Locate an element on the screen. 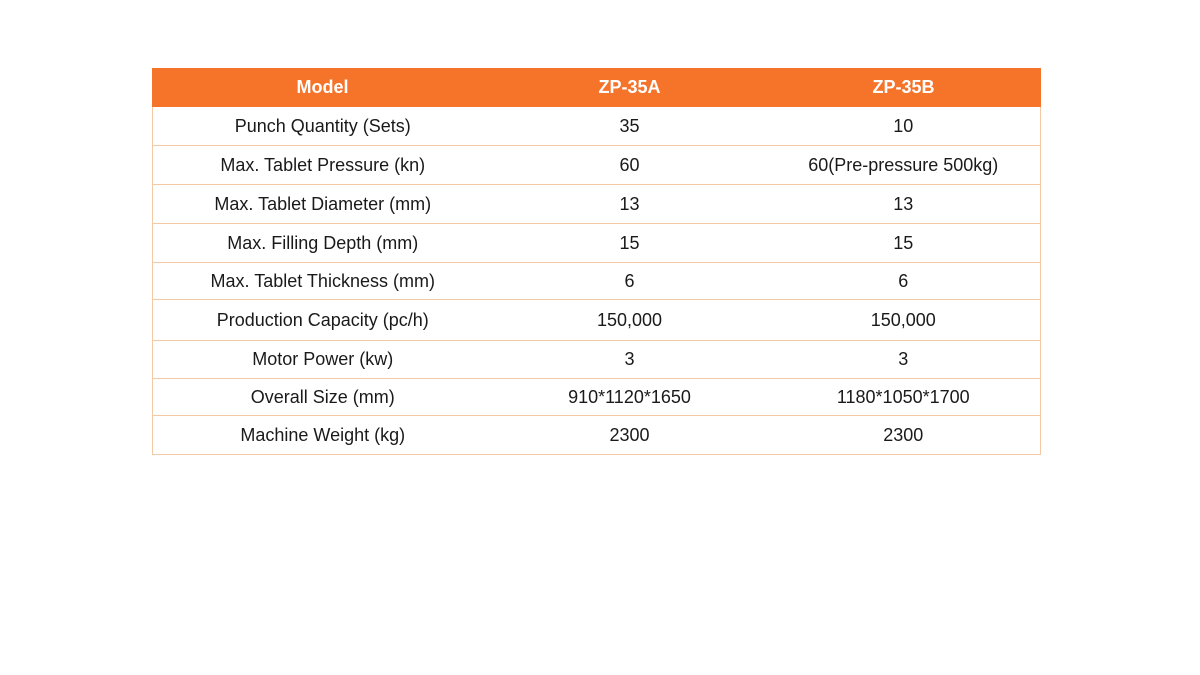 The height and width of the screenshot is (675, 1200). row-label: Max. Tablet Diameter (mm) is located at coordinates (322, 204).